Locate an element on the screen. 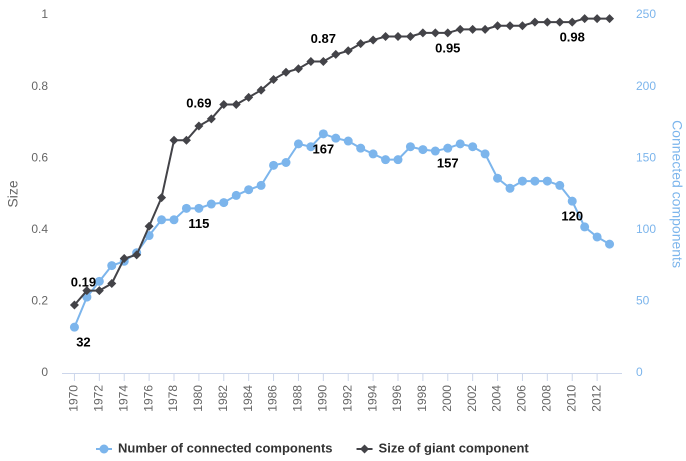  x-tick-label: 1996 is located at coordinates (397, 398).